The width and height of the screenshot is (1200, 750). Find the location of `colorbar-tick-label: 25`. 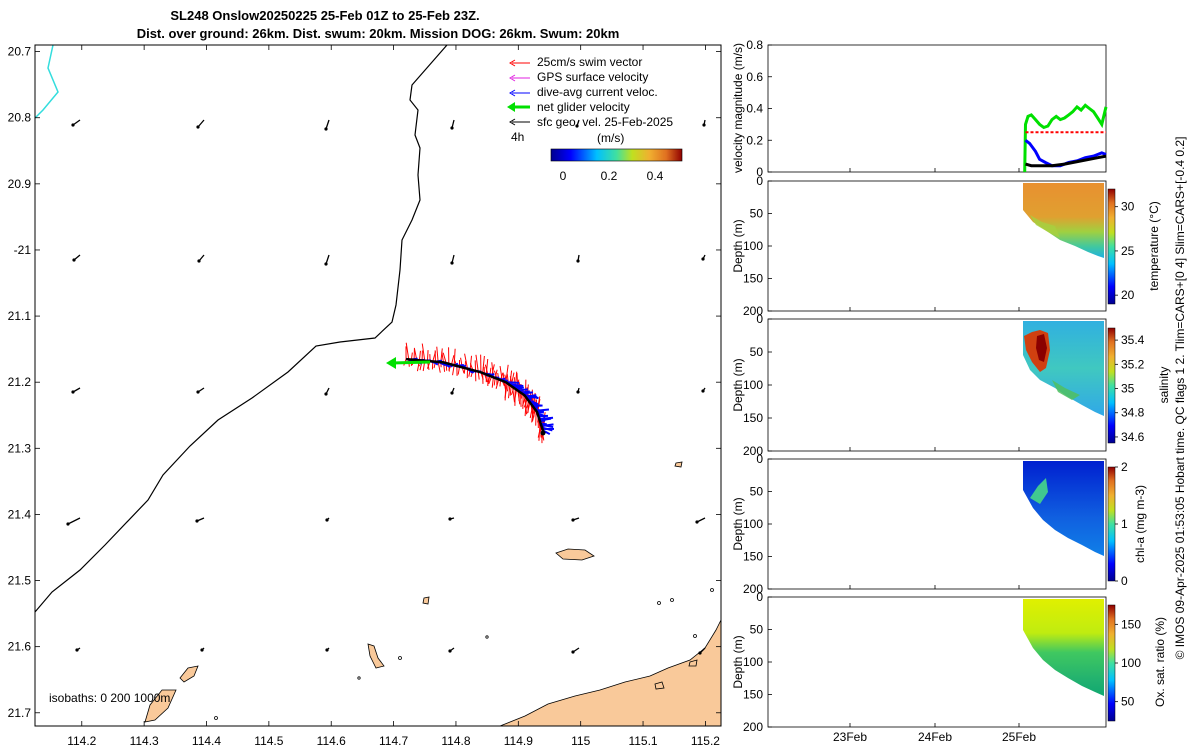

colorbar-tick-label: 25 is located at coordinates (1128, 251).